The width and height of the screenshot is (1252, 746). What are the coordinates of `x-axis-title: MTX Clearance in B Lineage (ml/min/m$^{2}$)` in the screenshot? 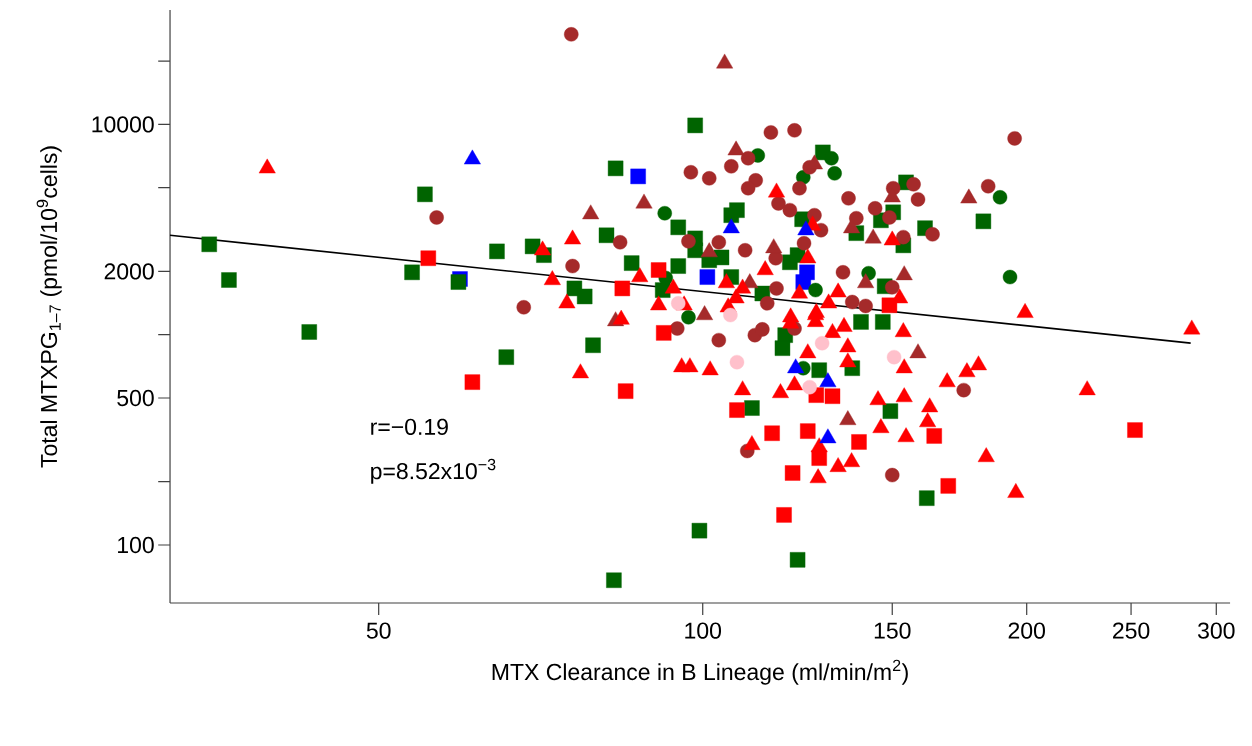 It's located at (700, 672).